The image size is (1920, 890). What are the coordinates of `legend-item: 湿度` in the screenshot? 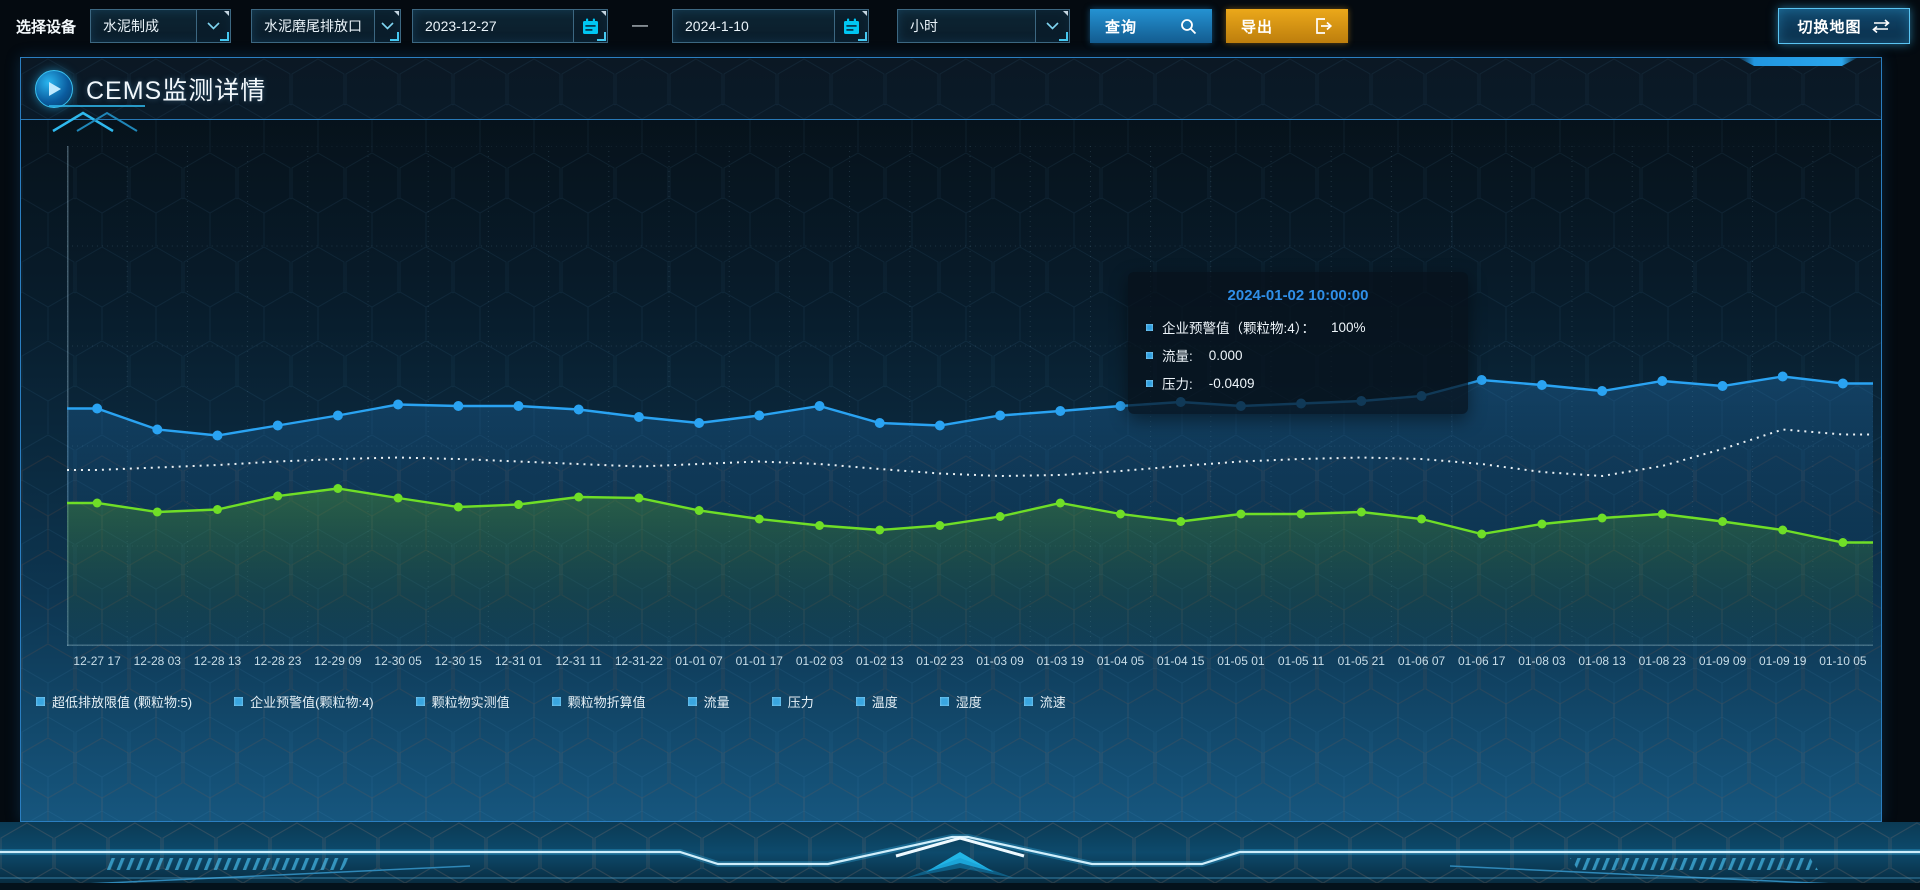 It's located at (960, 701).